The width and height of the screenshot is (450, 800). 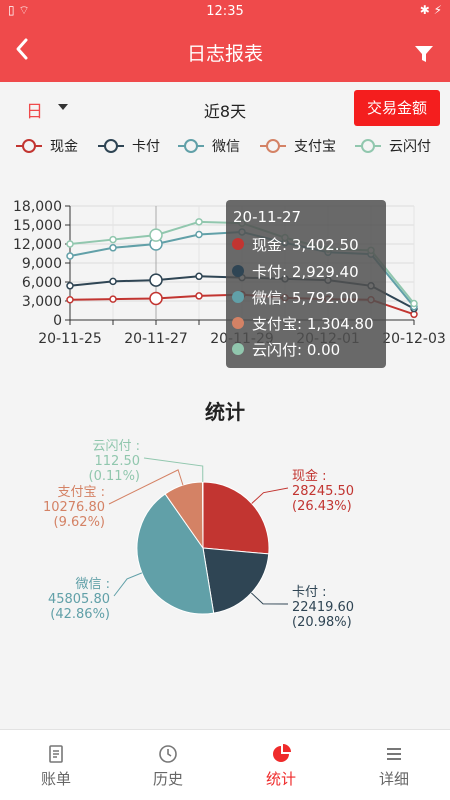 What do you see at coordinates (410, 147) in the screenshot?
I see `legend-label: 云闪付` at bounding box center [410, 147].